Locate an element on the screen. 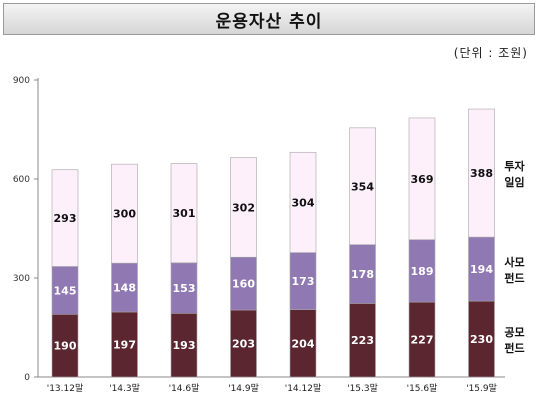 The height and width of the screenshot is (401, 540). data-label: 204 is located at coordinates (303, 343).